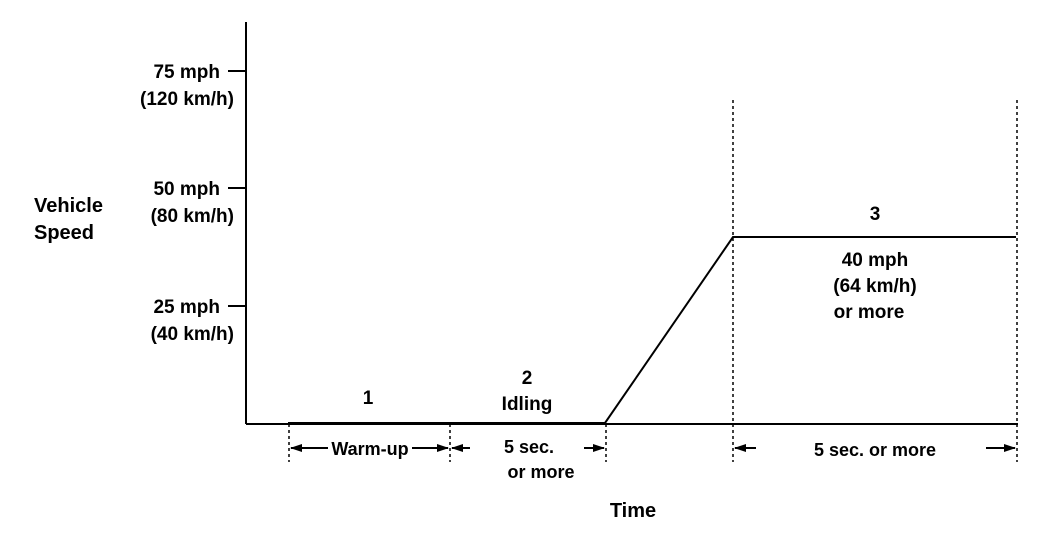  I want to click on phase-1-number: 1, so click(368, 398).